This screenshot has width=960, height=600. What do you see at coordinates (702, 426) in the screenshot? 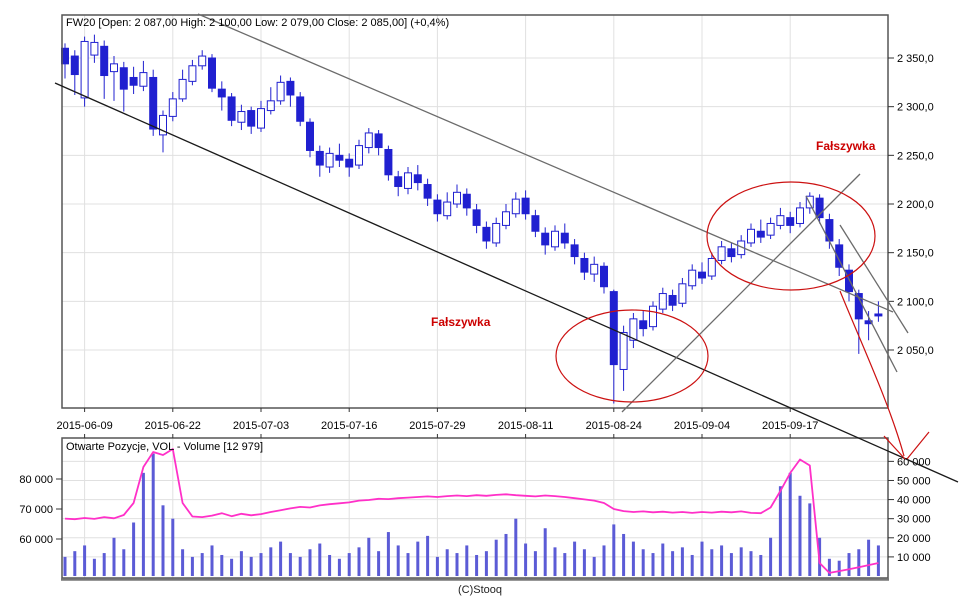
I see `date-axis-label: 2015-09-04` at bounding box center [702, 426].